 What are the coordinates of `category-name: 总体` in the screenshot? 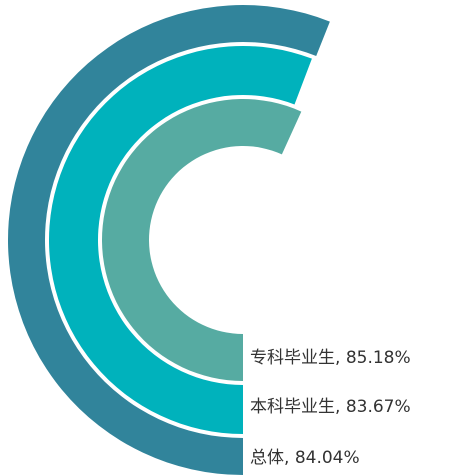 It's located at (267, 458).